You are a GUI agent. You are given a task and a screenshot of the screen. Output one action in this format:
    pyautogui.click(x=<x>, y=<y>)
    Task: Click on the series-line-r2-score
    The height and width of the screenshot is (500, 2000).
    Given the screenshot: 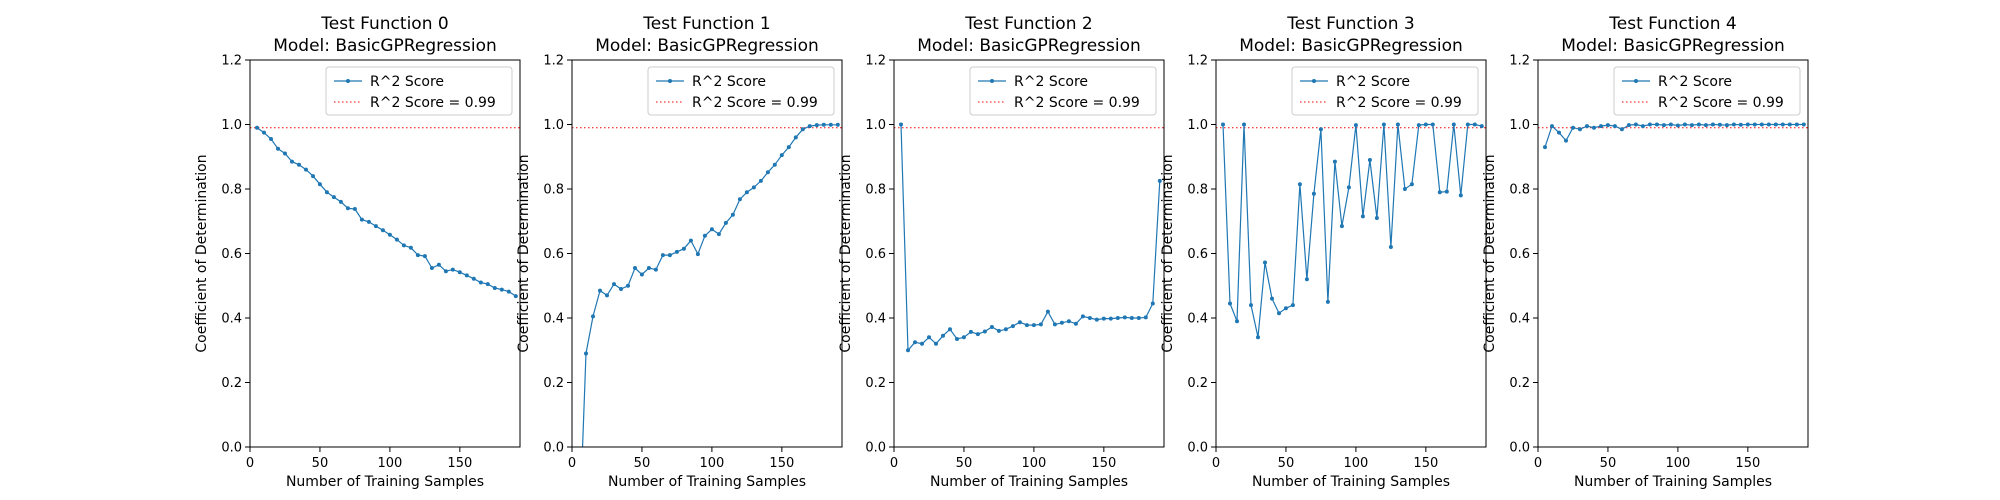 What is the action you would take?
    pyautogui.click(x=1352, y=230)
    